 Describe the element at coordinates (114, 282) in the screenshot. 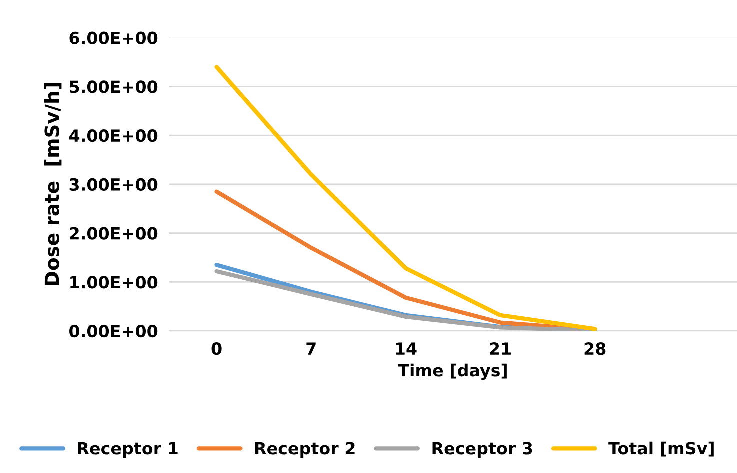

I see `y-tick-label: 1.00E+00` at that location.